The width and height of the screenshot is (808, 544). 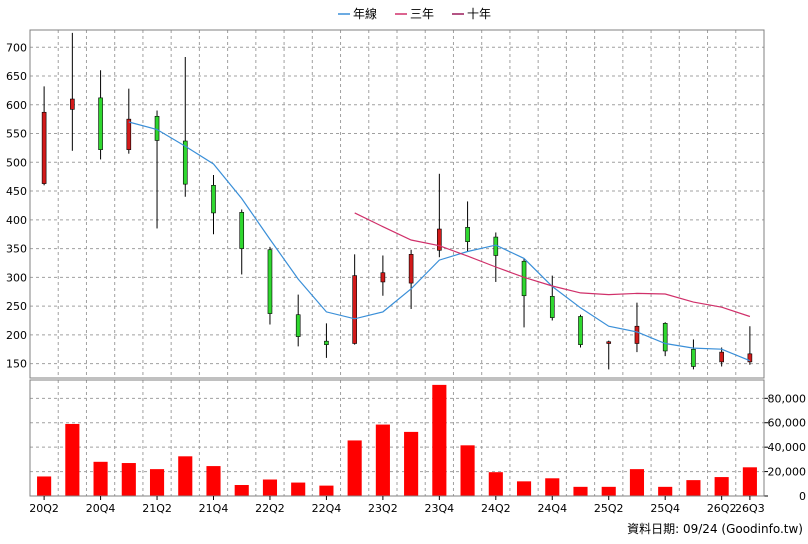 I want to click on price-tick-label: 350, so click(x=16, y=249).